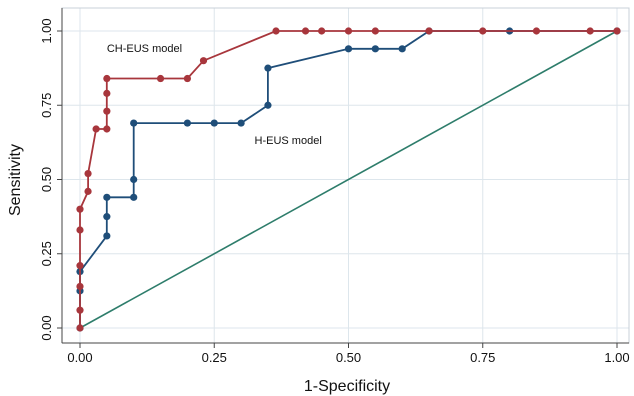  I want to click on x-tick-label: 1.00, so click(616, 357).